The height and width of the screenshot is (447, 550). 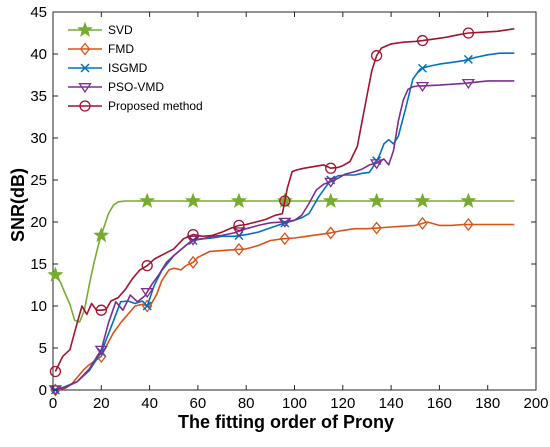 What do you see at coordinates (136, 87) in the screenshot?
I see `legend-label: PSO-VMD` at bounding box center [136, 87].